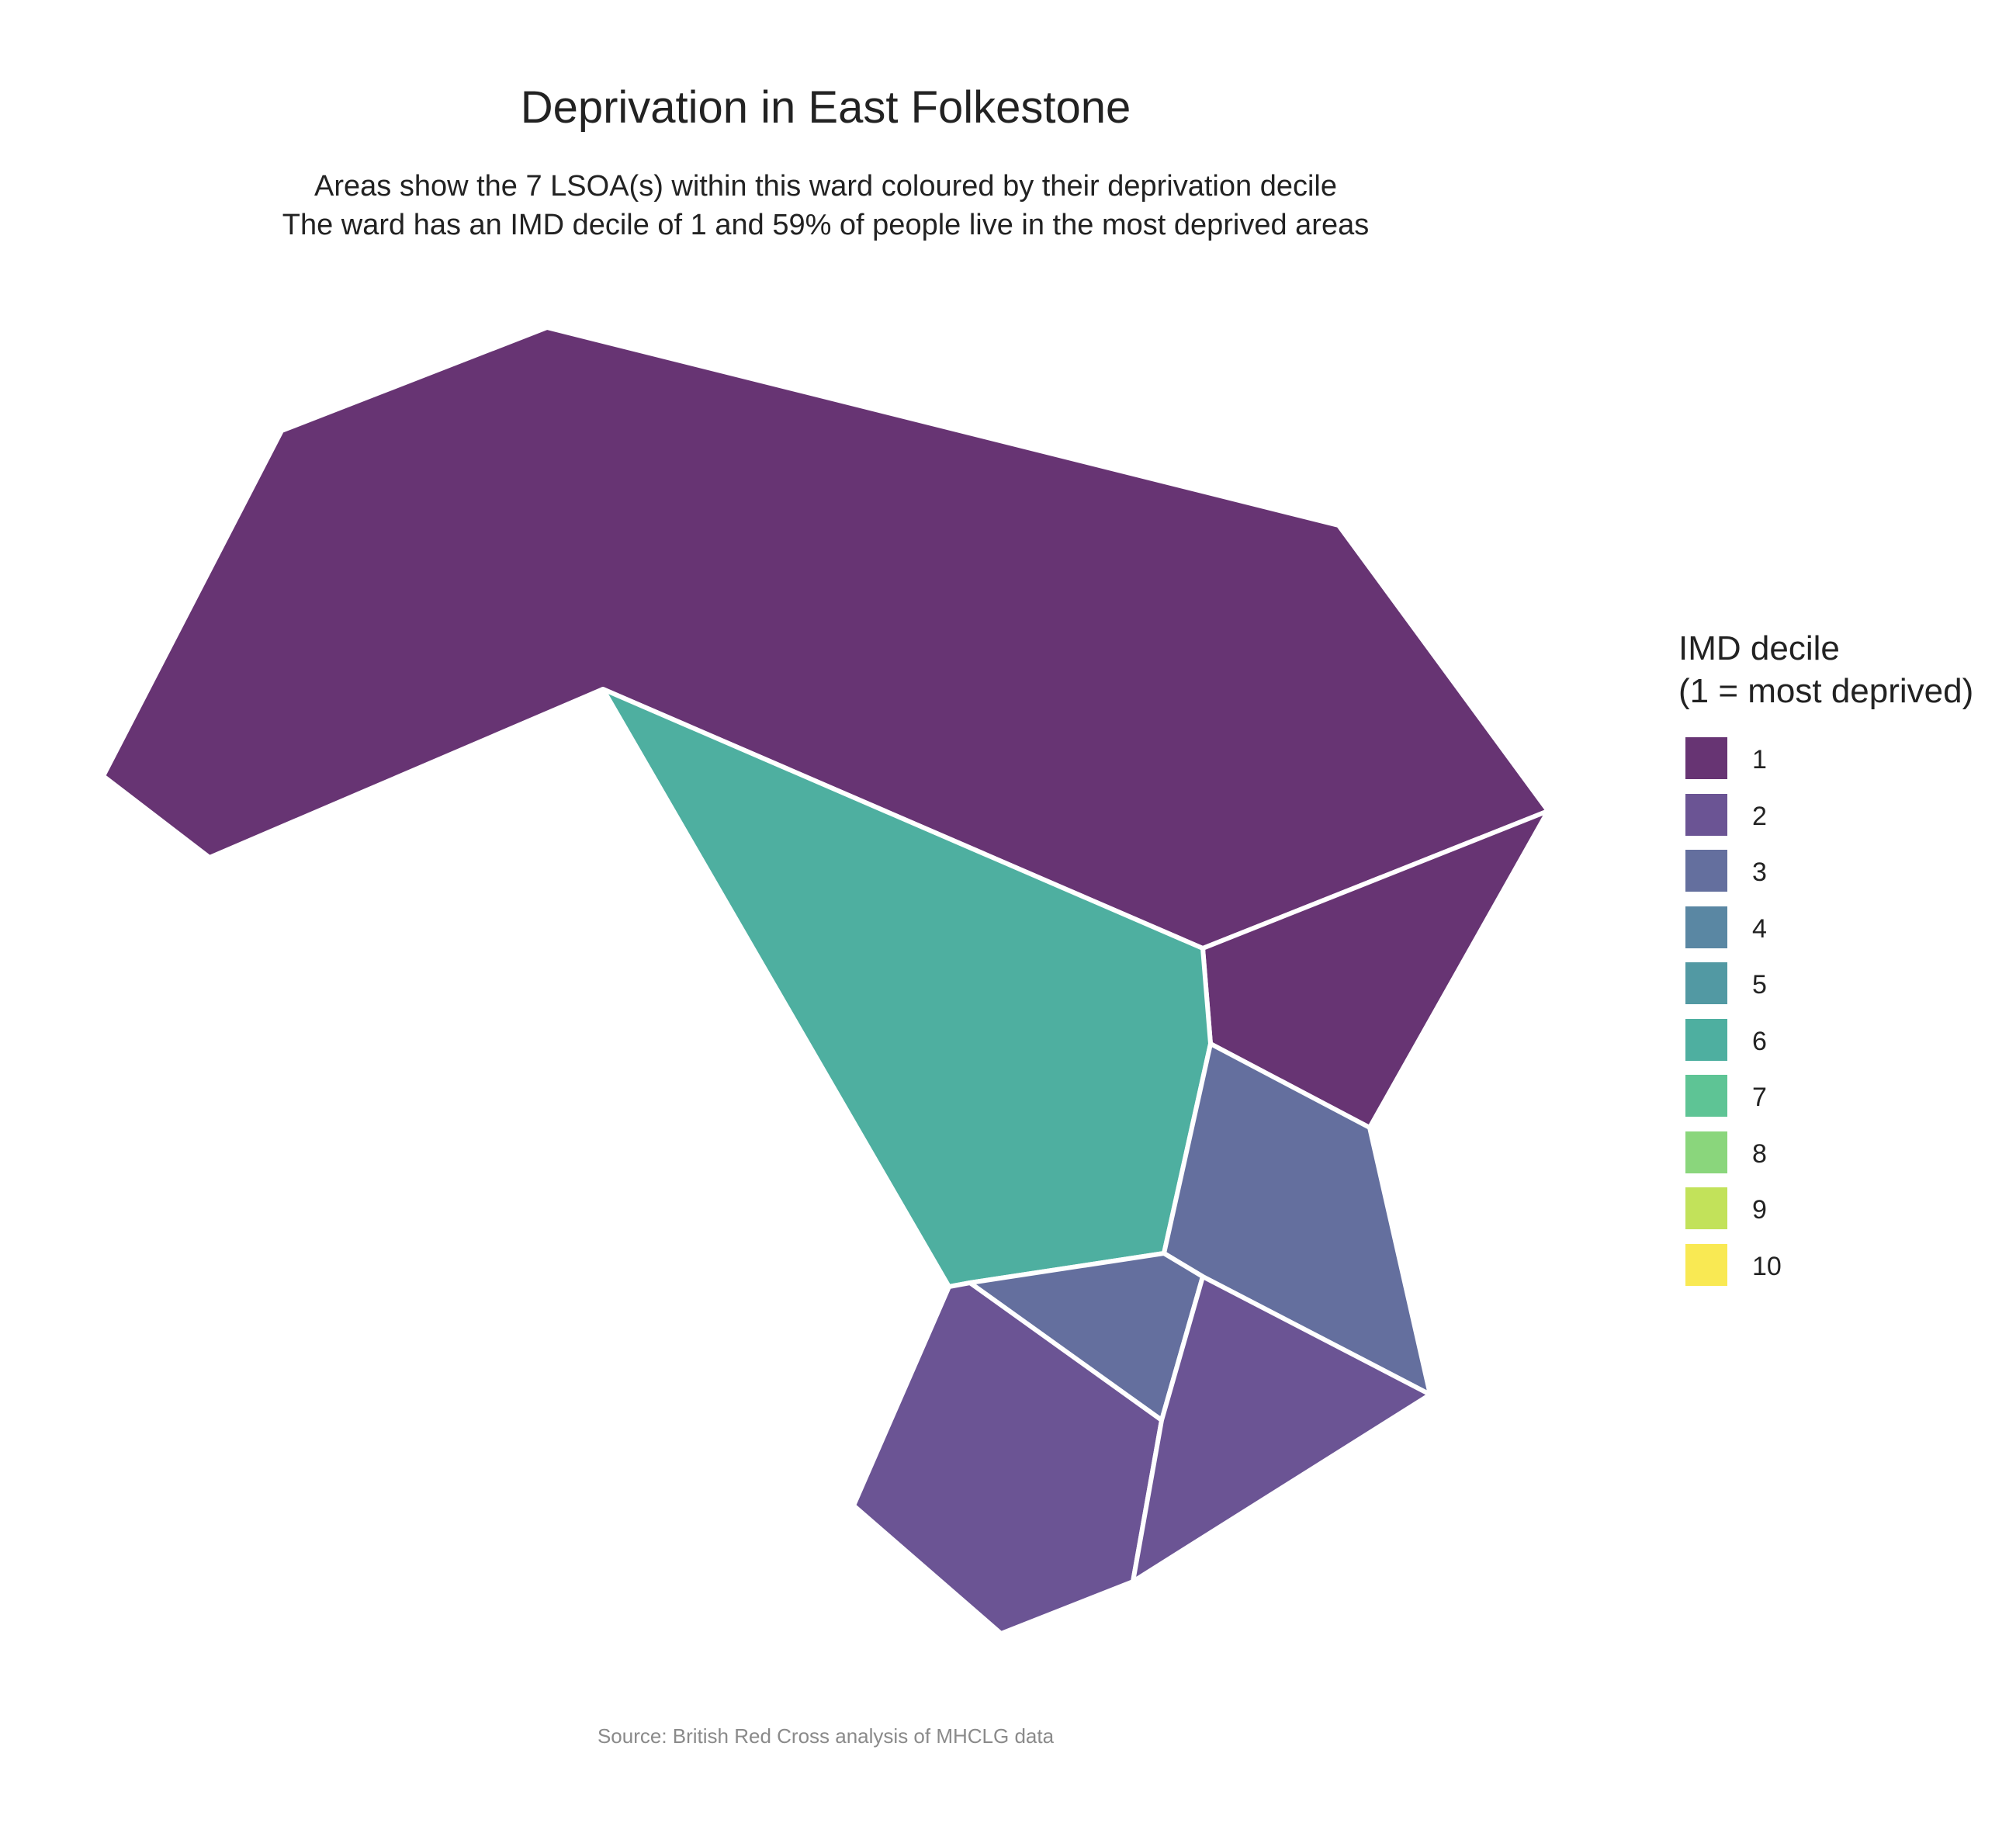  I want to click on legend-label: 1, so click(1760, 759).